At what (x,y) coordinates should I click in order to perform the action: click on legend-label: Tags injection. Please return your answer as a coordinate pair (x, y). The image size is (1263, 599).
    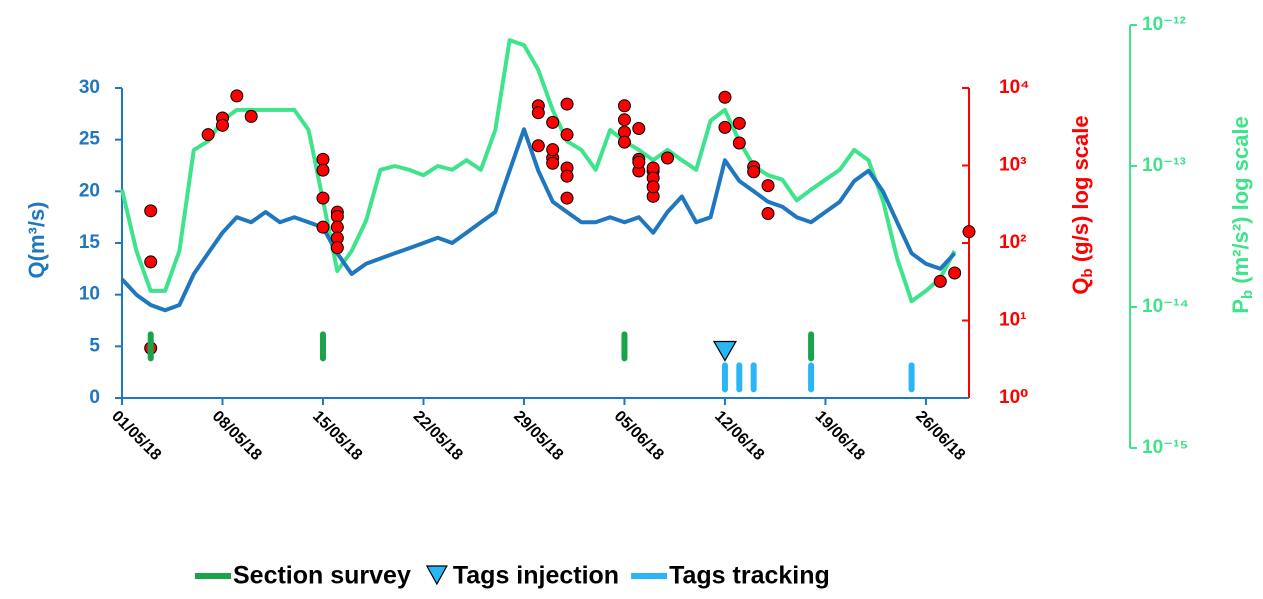
    Looking at the image, I should click on (536, 576).